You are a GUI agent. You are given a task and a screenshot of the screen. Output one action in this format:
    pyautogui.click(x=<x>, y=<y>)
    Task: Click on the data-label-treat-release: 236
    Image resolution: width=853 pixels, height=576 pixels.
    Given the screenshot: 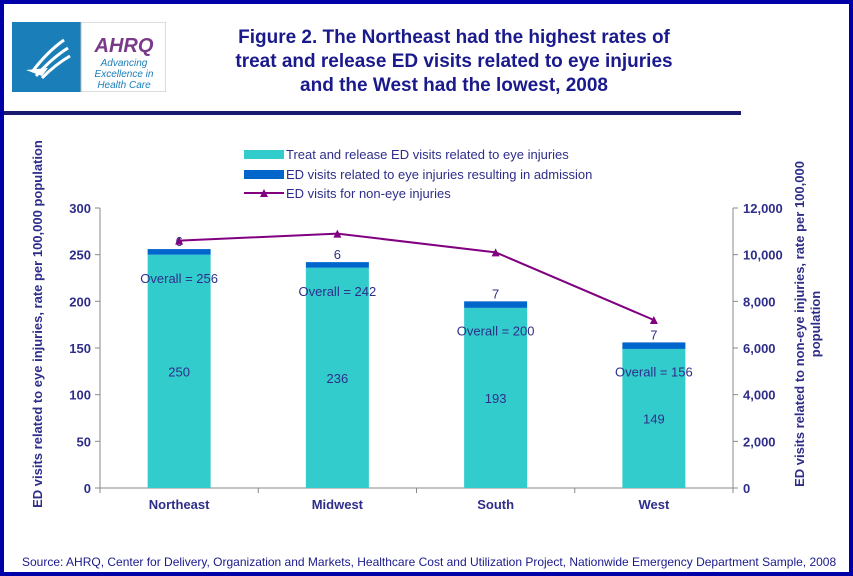 What is the action you would take?
    pyautogui.click(x=338, y=378)
    